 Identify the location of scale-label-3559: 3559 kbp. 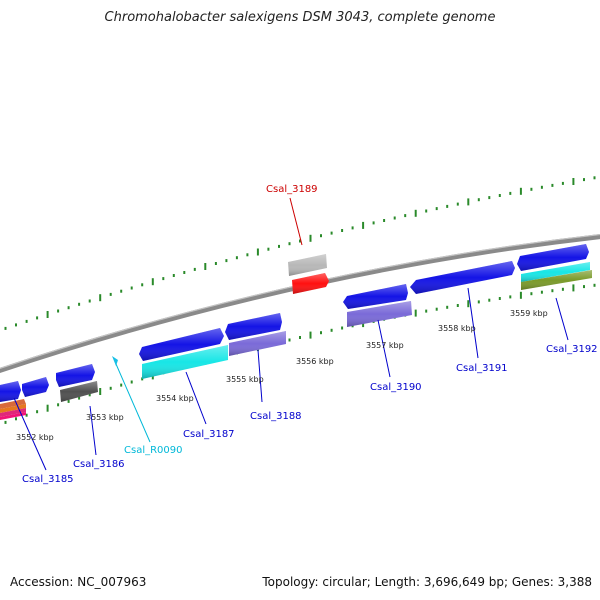
(529, 313).